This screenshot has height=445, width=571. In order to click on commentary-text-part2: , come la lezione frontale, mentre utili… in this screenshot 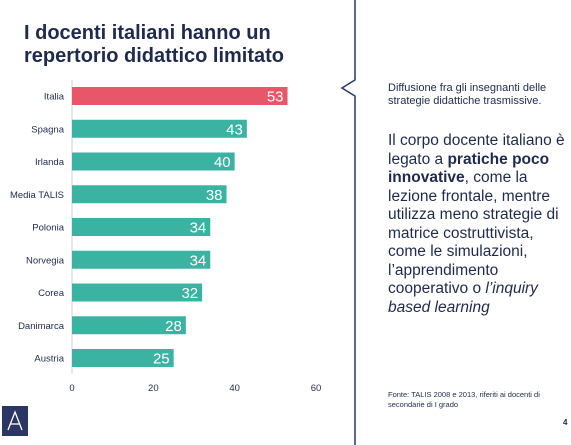, I will do `click(473, 233)`.